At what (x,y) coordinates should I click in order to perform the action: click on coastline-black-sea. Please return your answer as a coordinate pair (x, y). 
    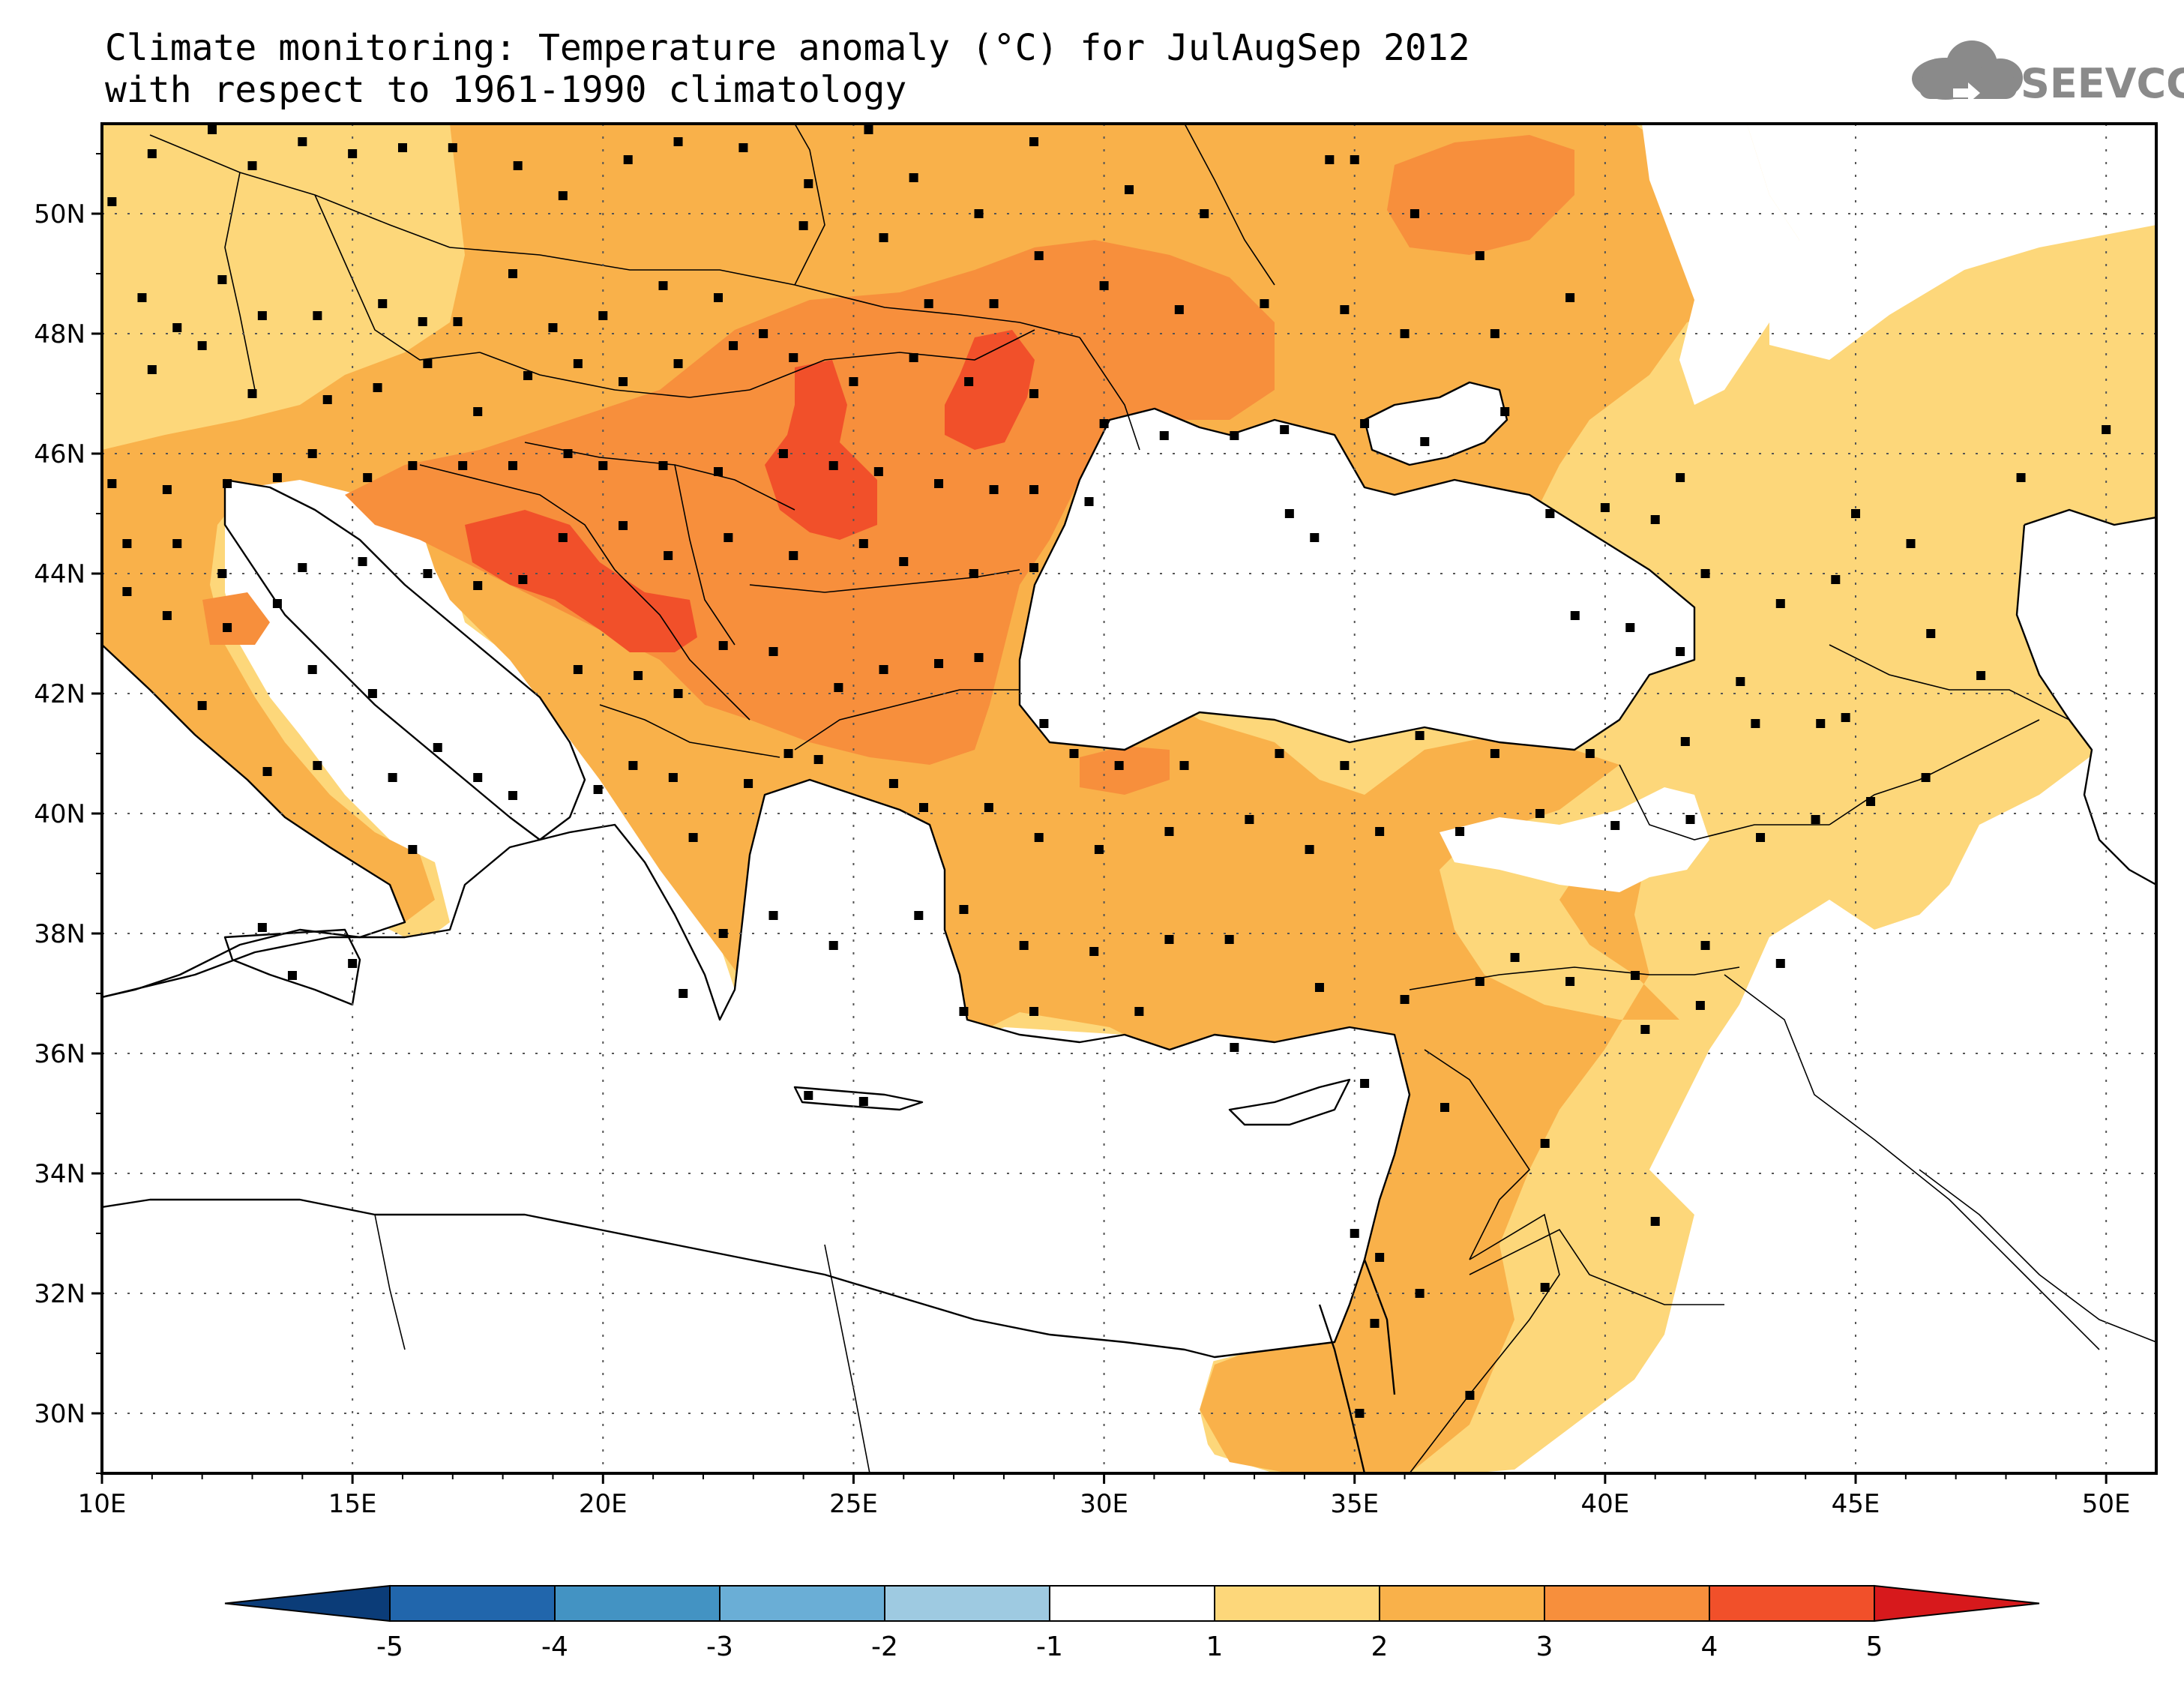
    Looking at the image, I should click on (1357, 579).